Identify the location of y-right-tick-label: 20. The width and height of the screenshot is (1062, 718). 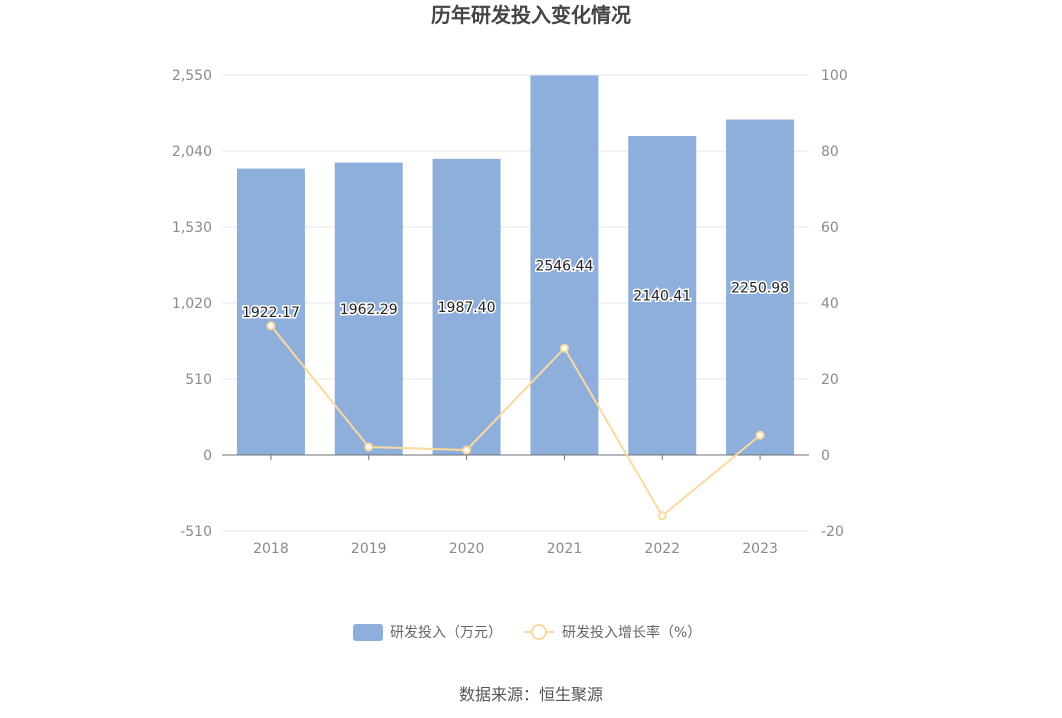
(830, 380).